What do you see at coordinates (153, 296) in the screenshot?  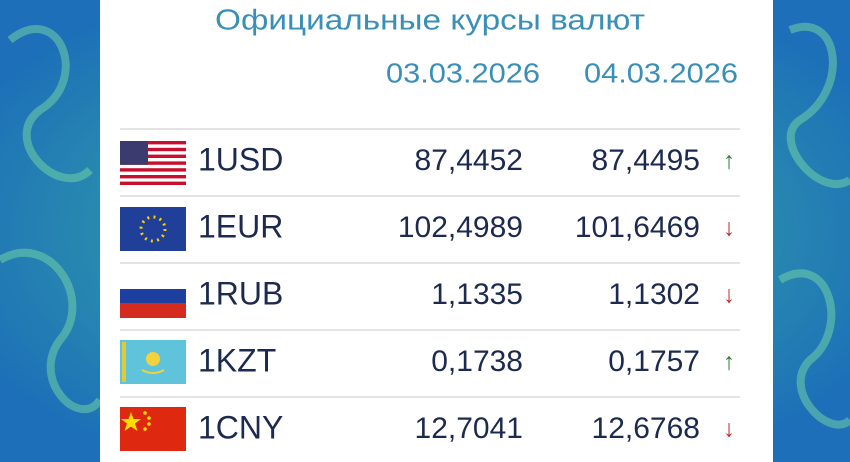 I see `flag-russia` at bounding box center [153, 296].